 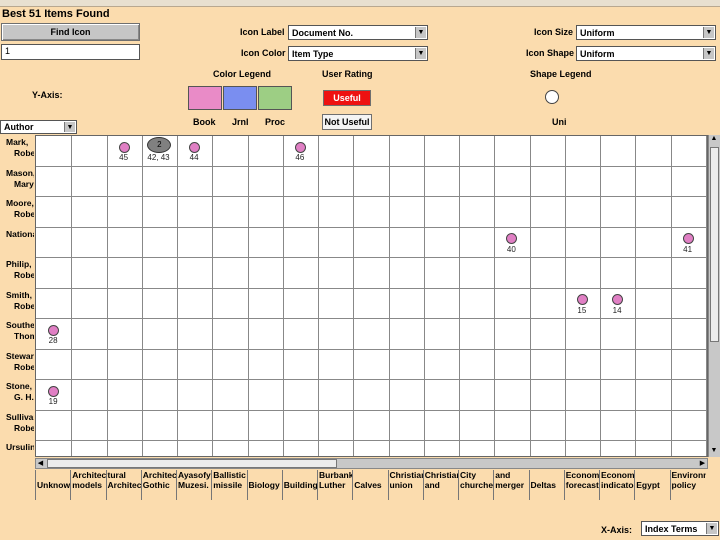 What do you see at coordinates (550, 53) in the screenshot?
I see `icon-shape-caption: Icon Shape` at bounding box center [550, 53].